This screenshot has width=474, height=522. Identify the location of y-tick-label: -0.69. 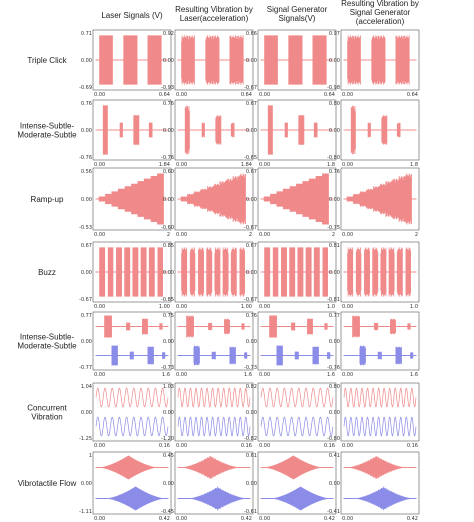
(85, 88).